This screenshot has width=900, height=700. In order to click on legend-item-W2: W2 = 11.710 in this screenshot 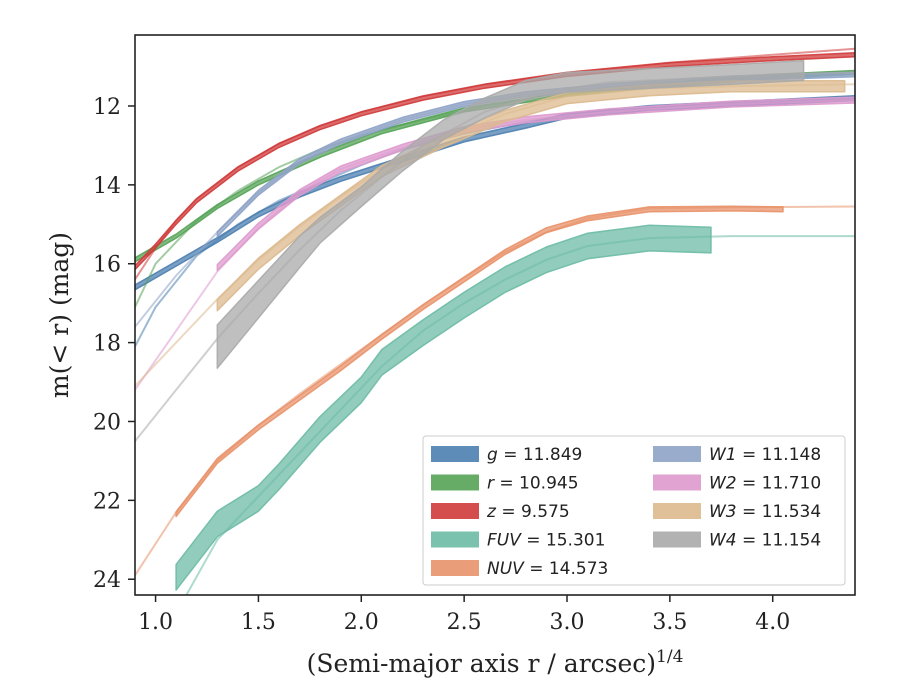, I will do `click(737, 484)`.